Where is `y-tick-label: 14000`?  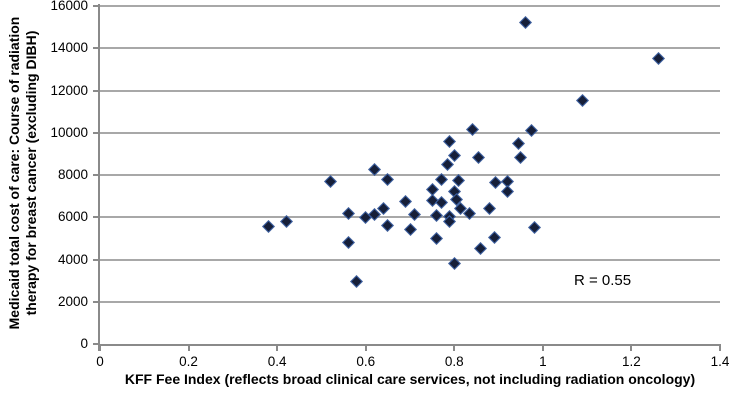 y-tick-label: 14000 is located at coordinates (69, 48).